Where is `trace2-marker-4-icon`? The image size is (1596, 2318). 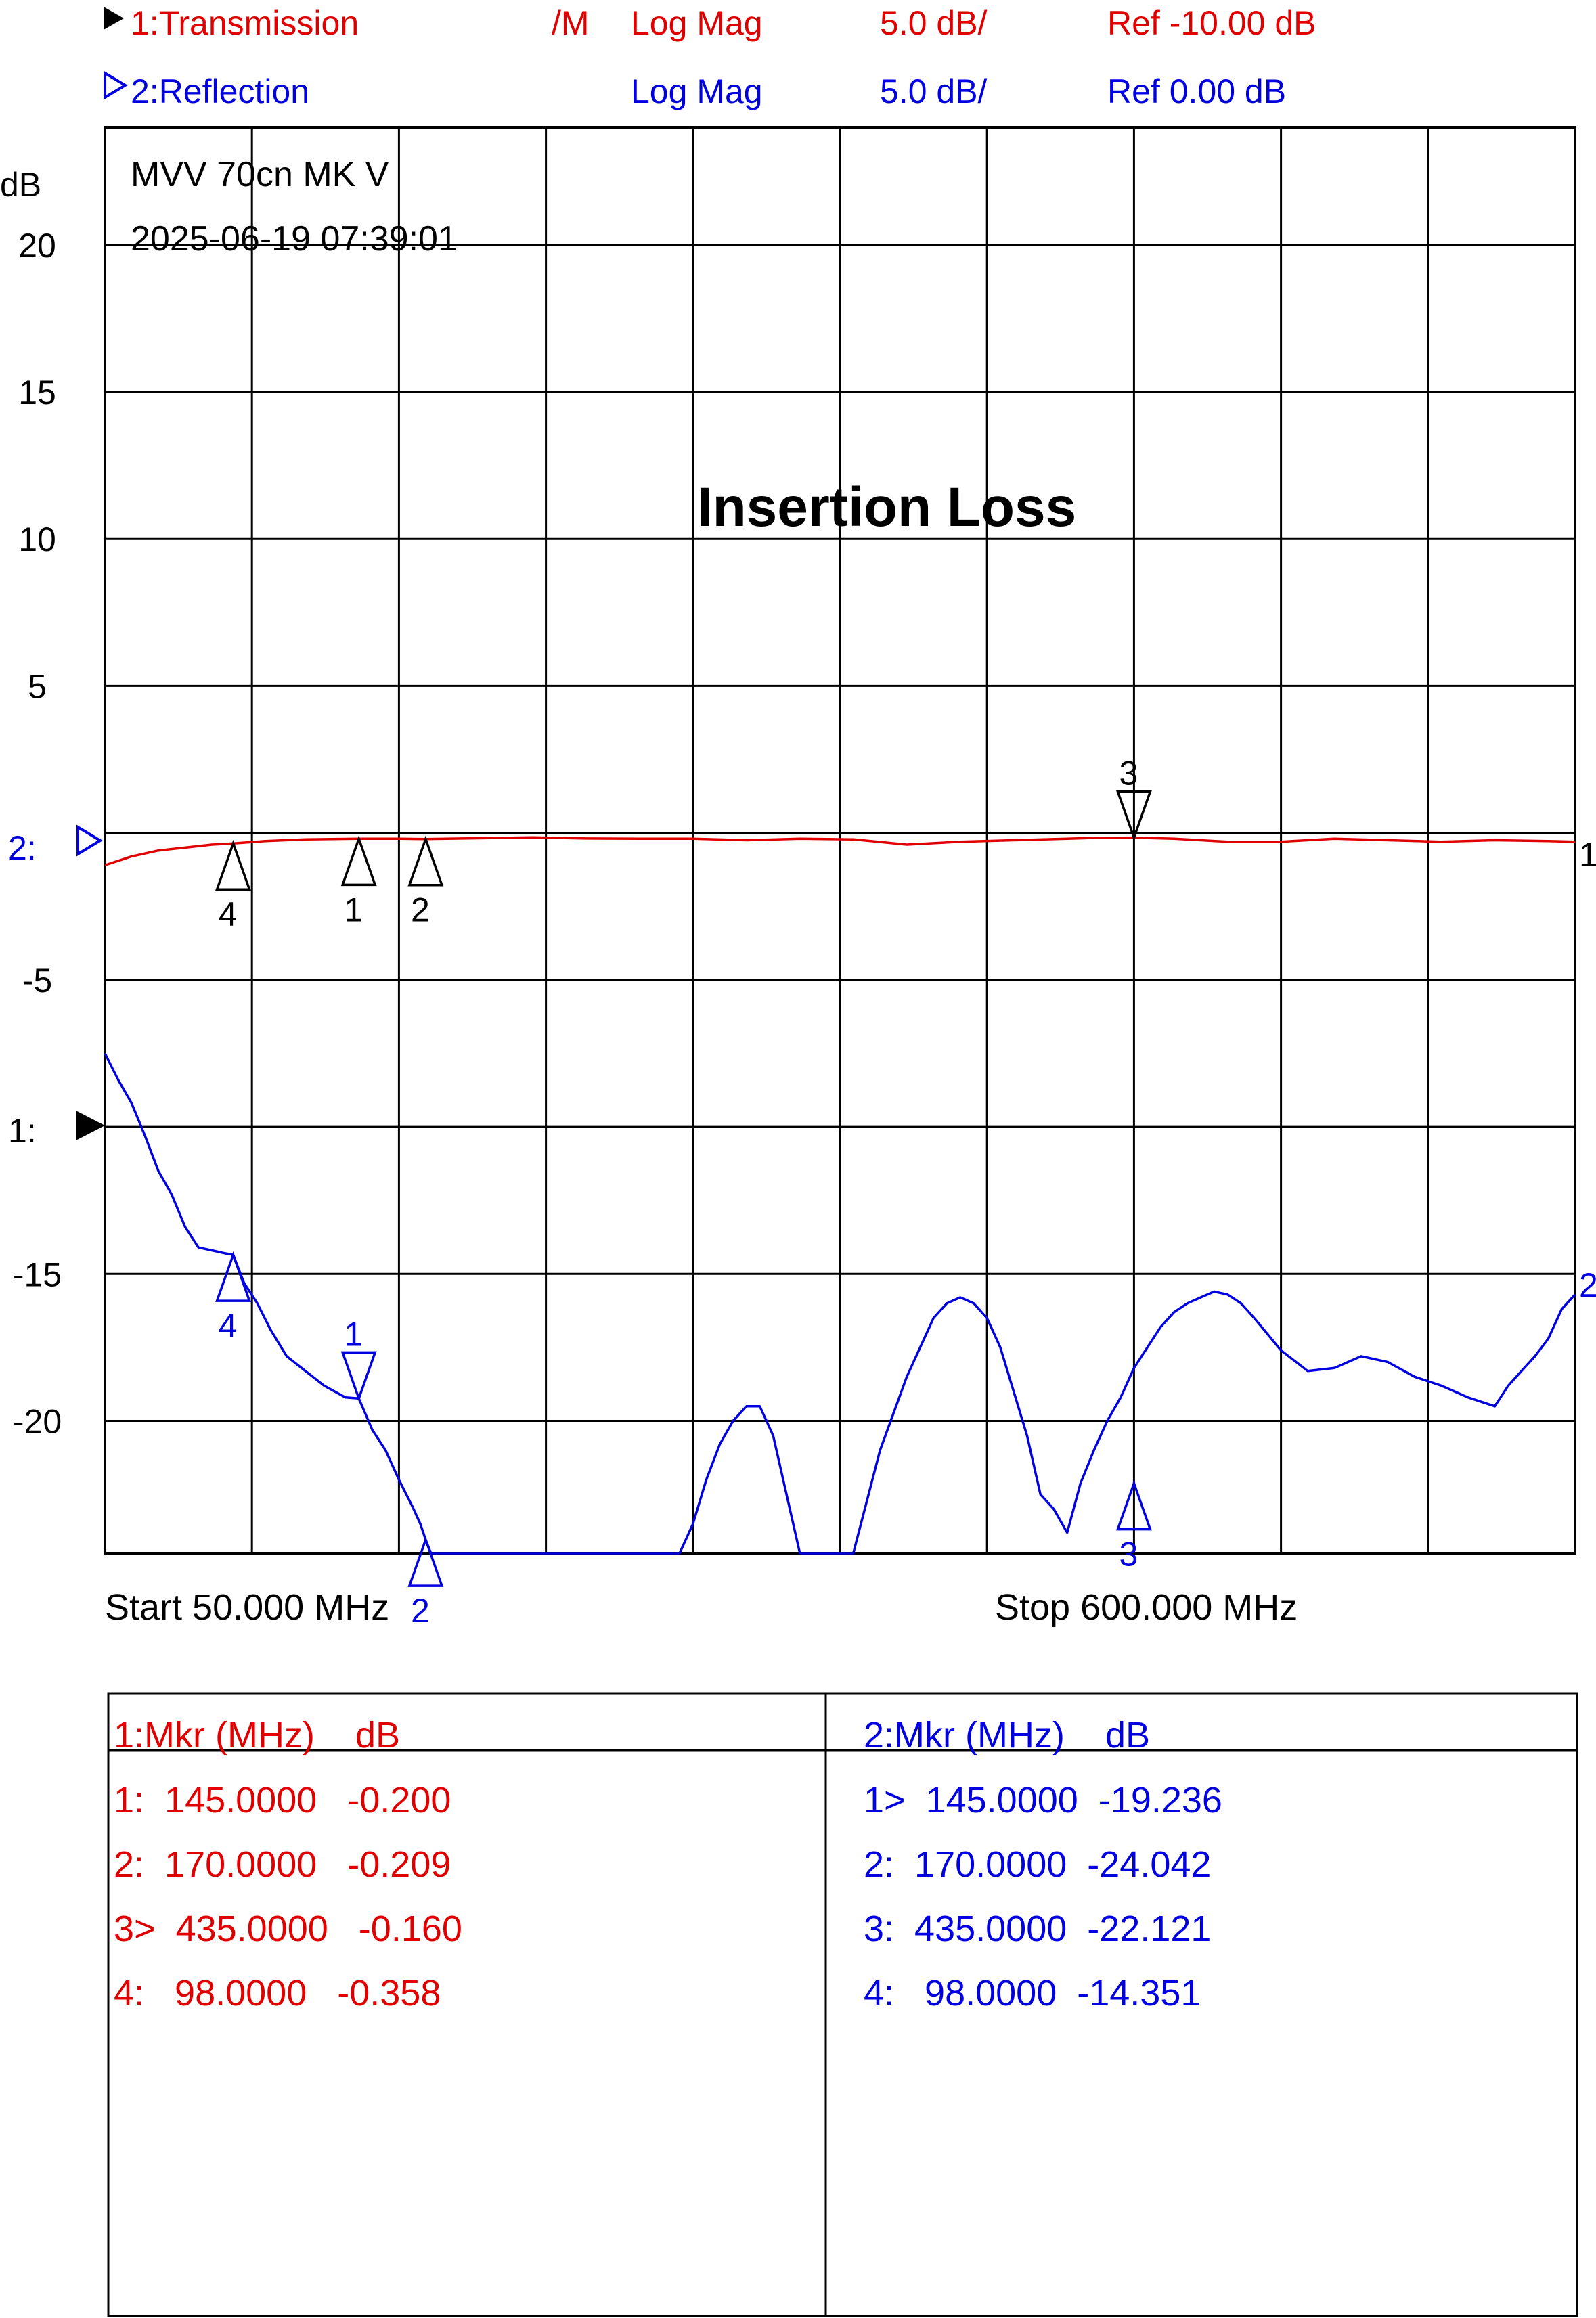
trace2-marker-4-icon is located at coordinates (234, 1276).